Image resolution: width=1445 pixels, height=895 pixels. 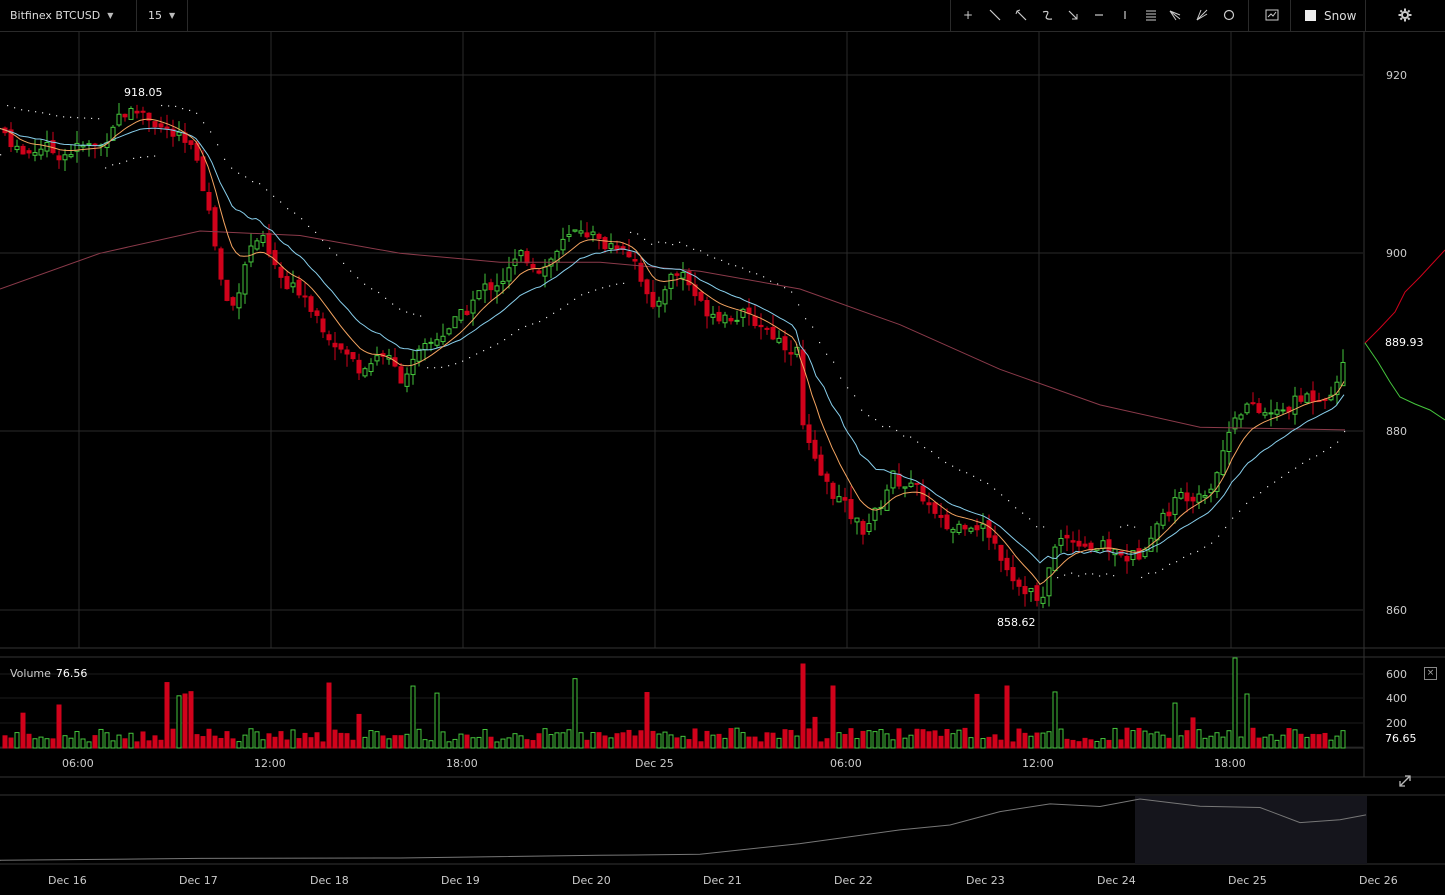 I want to click on snow-checkbox, so click(x=1310, y=15).